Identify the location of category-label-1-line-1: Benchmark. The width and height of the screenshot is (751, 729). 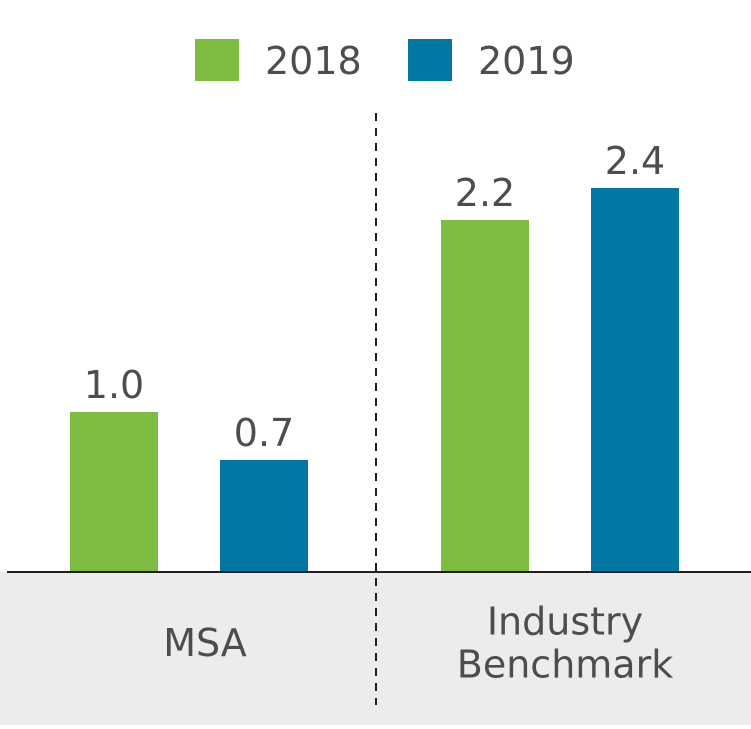
(565, 665).